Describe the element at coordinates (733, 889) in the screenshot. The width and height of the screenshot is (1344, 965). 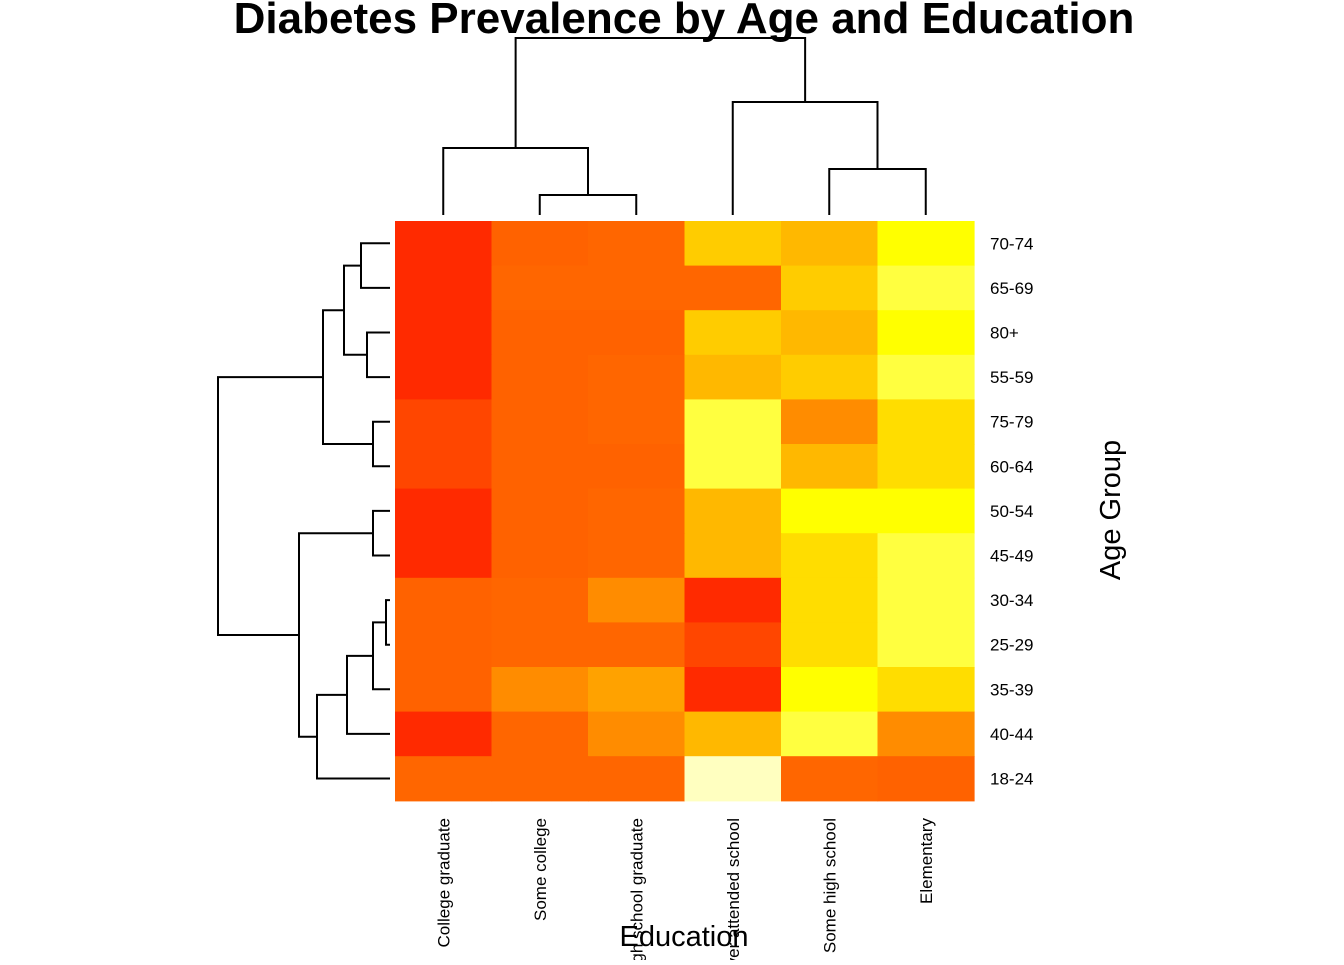
I see `column-label: Never attended school` at that location.